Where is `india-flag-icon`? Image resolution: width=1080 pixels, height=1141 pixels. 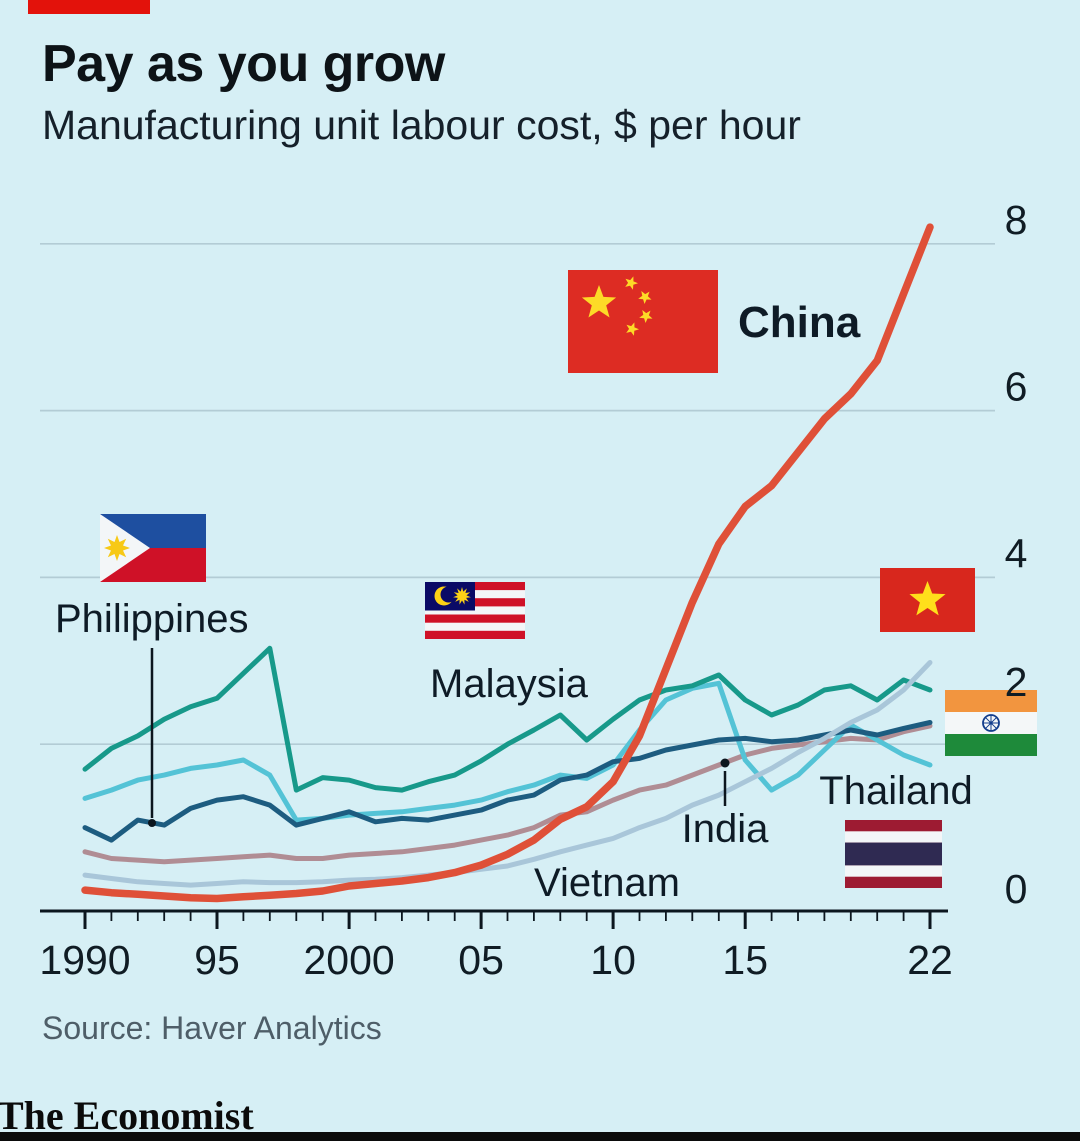 india-flag-icon is located at coordinates (991, 723).